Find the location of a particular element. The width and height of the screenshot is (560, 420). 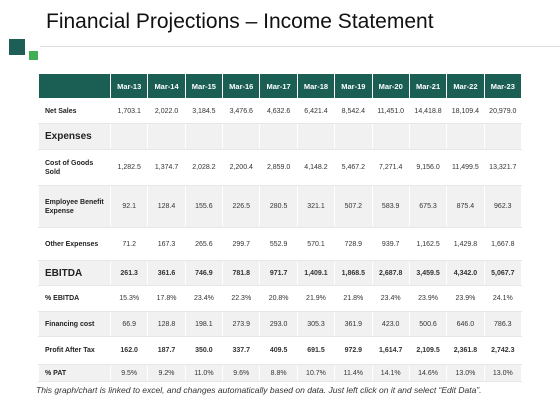

column-header: Mar-16 is located at coordinates (241, 86).